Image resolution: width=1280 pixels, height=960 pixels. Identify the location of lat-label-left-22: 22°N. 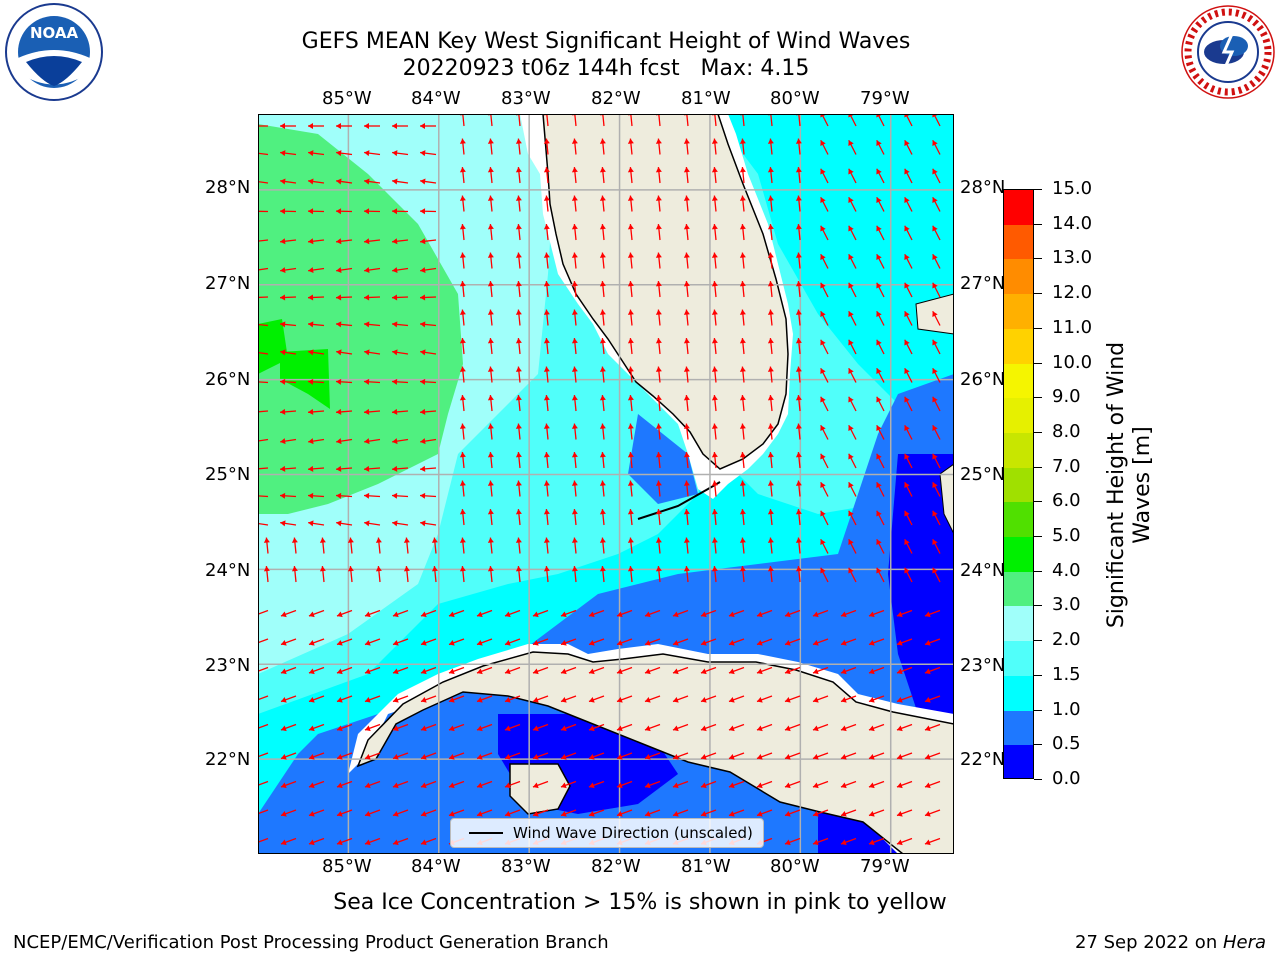
(228, 759).